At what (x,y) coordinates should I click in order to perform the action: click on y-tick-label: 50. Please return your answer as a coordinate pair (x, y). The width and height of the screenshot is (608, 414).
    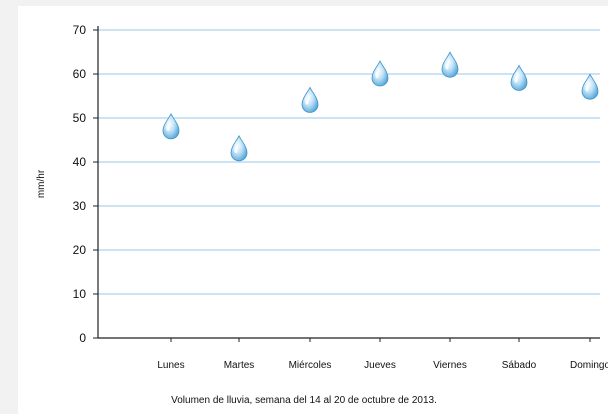
    Looking at the image, I should click on (80, 118).